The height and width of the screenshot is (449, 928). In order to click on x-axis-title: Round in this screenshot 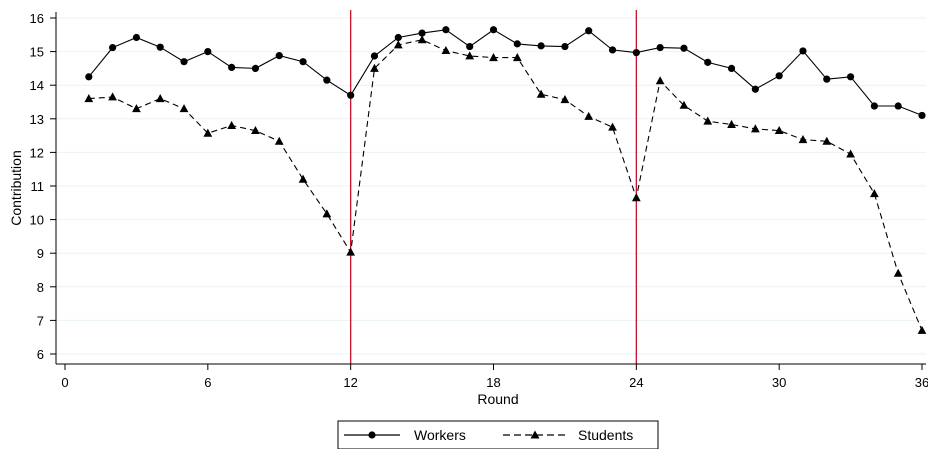, I will do `click(497, 399)`.